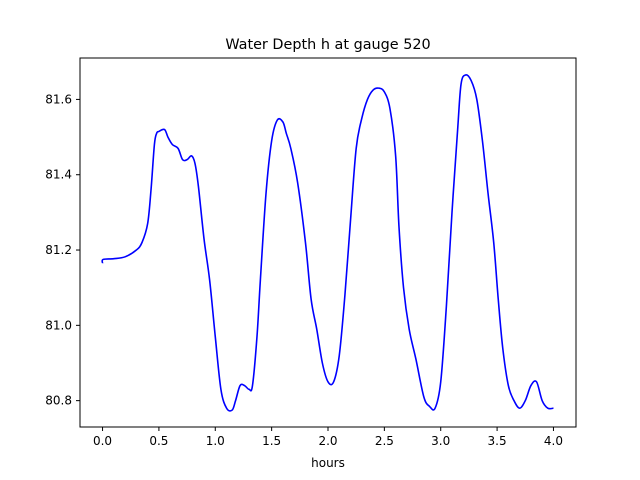  Describe the element at coordinates (384, 441) in the screenshot. I see `x-tick-label: 2.5` at that location.